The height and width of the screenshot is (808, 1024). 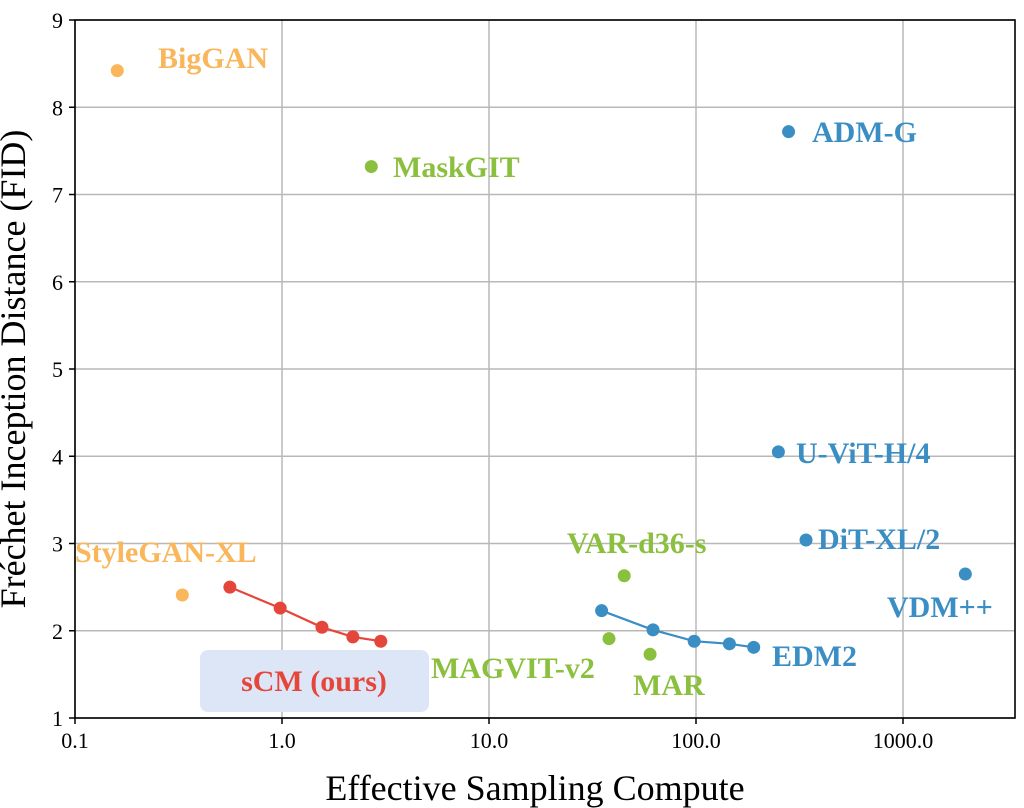 What do you see at coordinates (282, 740) in the screenshot?
I see `x-tick-label: 1.0` at bounding box center [282, 740].